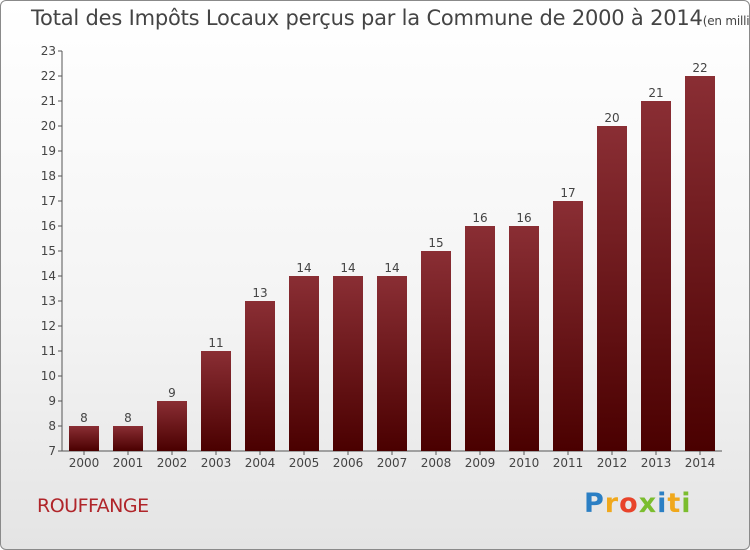  Describe the element at coordinates (348, 463) in the screenshot. I see `x-tick-label: 2006` at that location.